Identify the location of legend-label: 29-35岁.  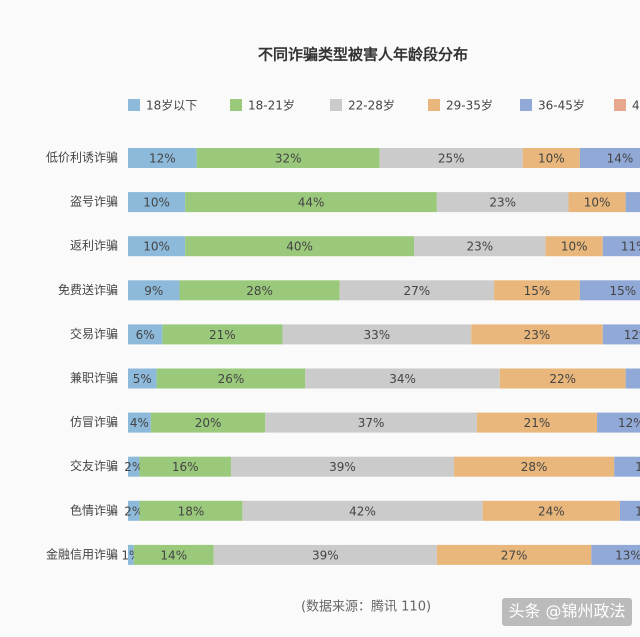
(469, 105).